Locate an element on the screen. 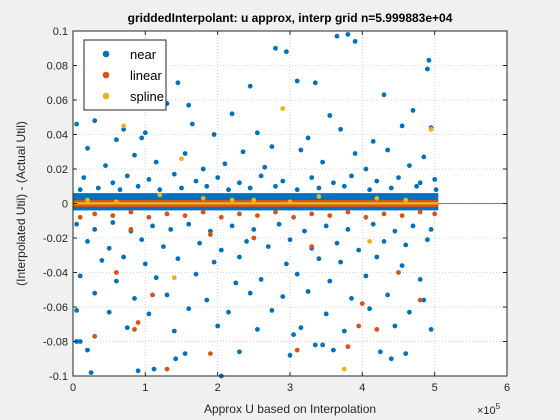 This screenshot has width=560, height=420. legend-label-spline: spline is located at coordinates (147, 96).